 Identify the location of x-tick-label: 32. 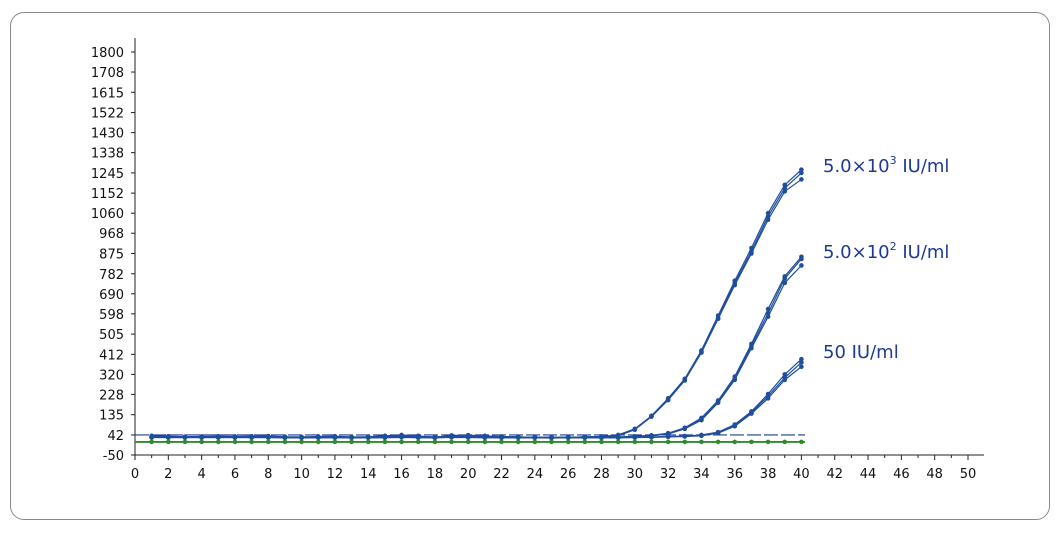
(668, 474).